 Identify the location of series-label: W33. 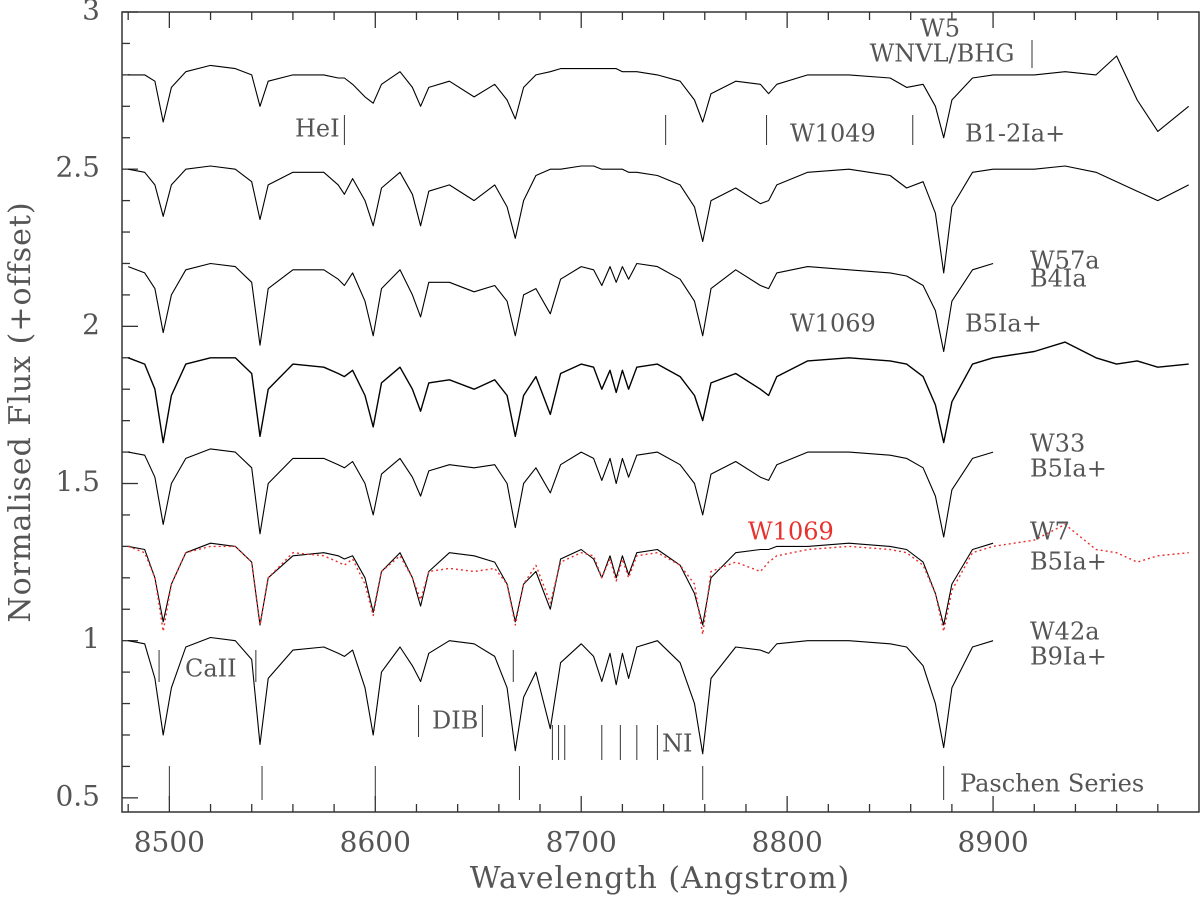
(1057, 444).